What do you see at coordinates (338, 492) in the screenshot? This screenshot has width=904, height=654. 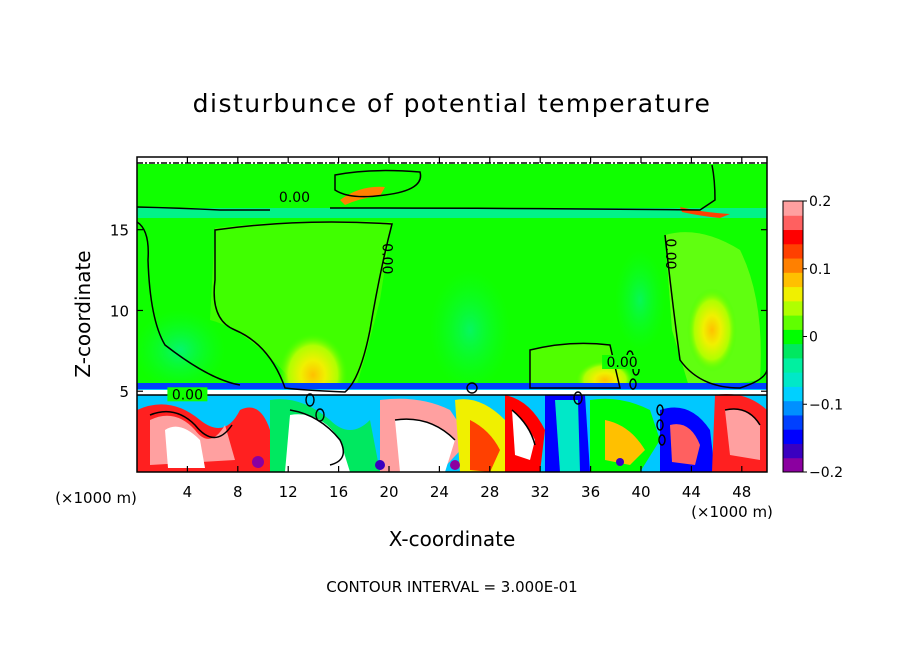 I see `x-tick-label: 16` at bounding box center [338, 492].